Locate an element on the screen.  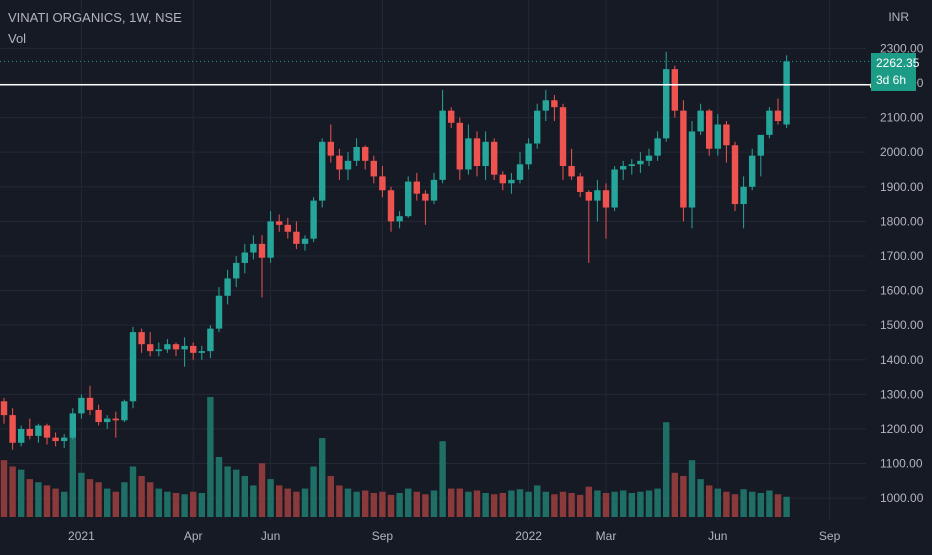
last-price-value: 2262.35 is located at coordinates (898, 63).